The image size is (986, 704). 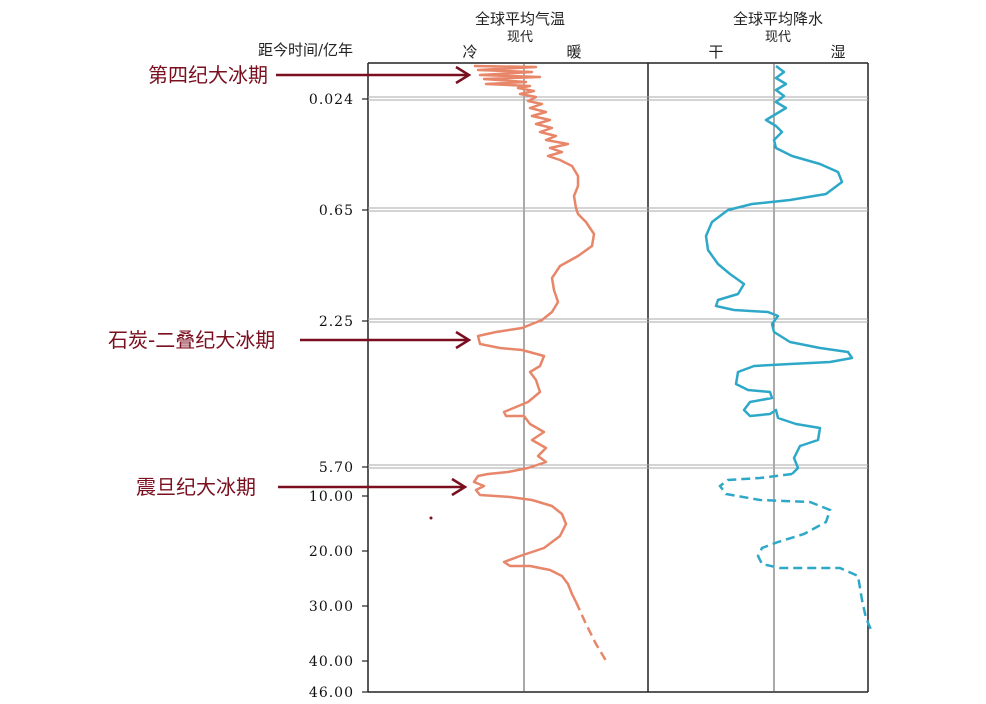 I want to click on ice-age-annotation-sinian: 震旦纪大冰期, so click(x=302, y=487).